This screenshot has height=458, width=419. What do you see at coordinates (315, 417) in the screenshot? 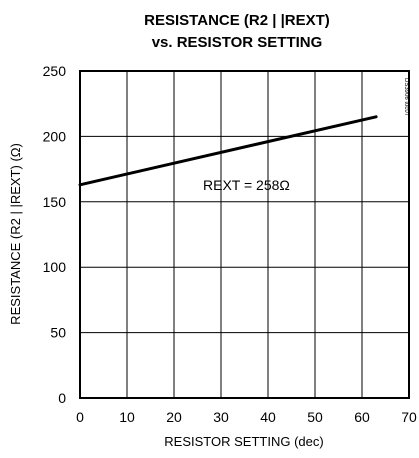
I see `x-tick-label: 50` at bounding box center [315, 417].